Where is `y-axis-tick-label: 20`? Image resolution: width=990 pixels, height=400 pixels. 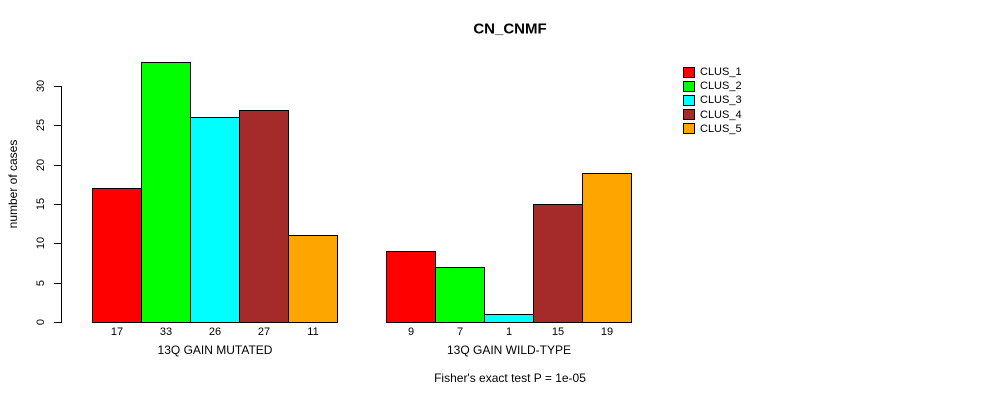 y-axis-tick-label: 20 is located at coordinates (41, 164).